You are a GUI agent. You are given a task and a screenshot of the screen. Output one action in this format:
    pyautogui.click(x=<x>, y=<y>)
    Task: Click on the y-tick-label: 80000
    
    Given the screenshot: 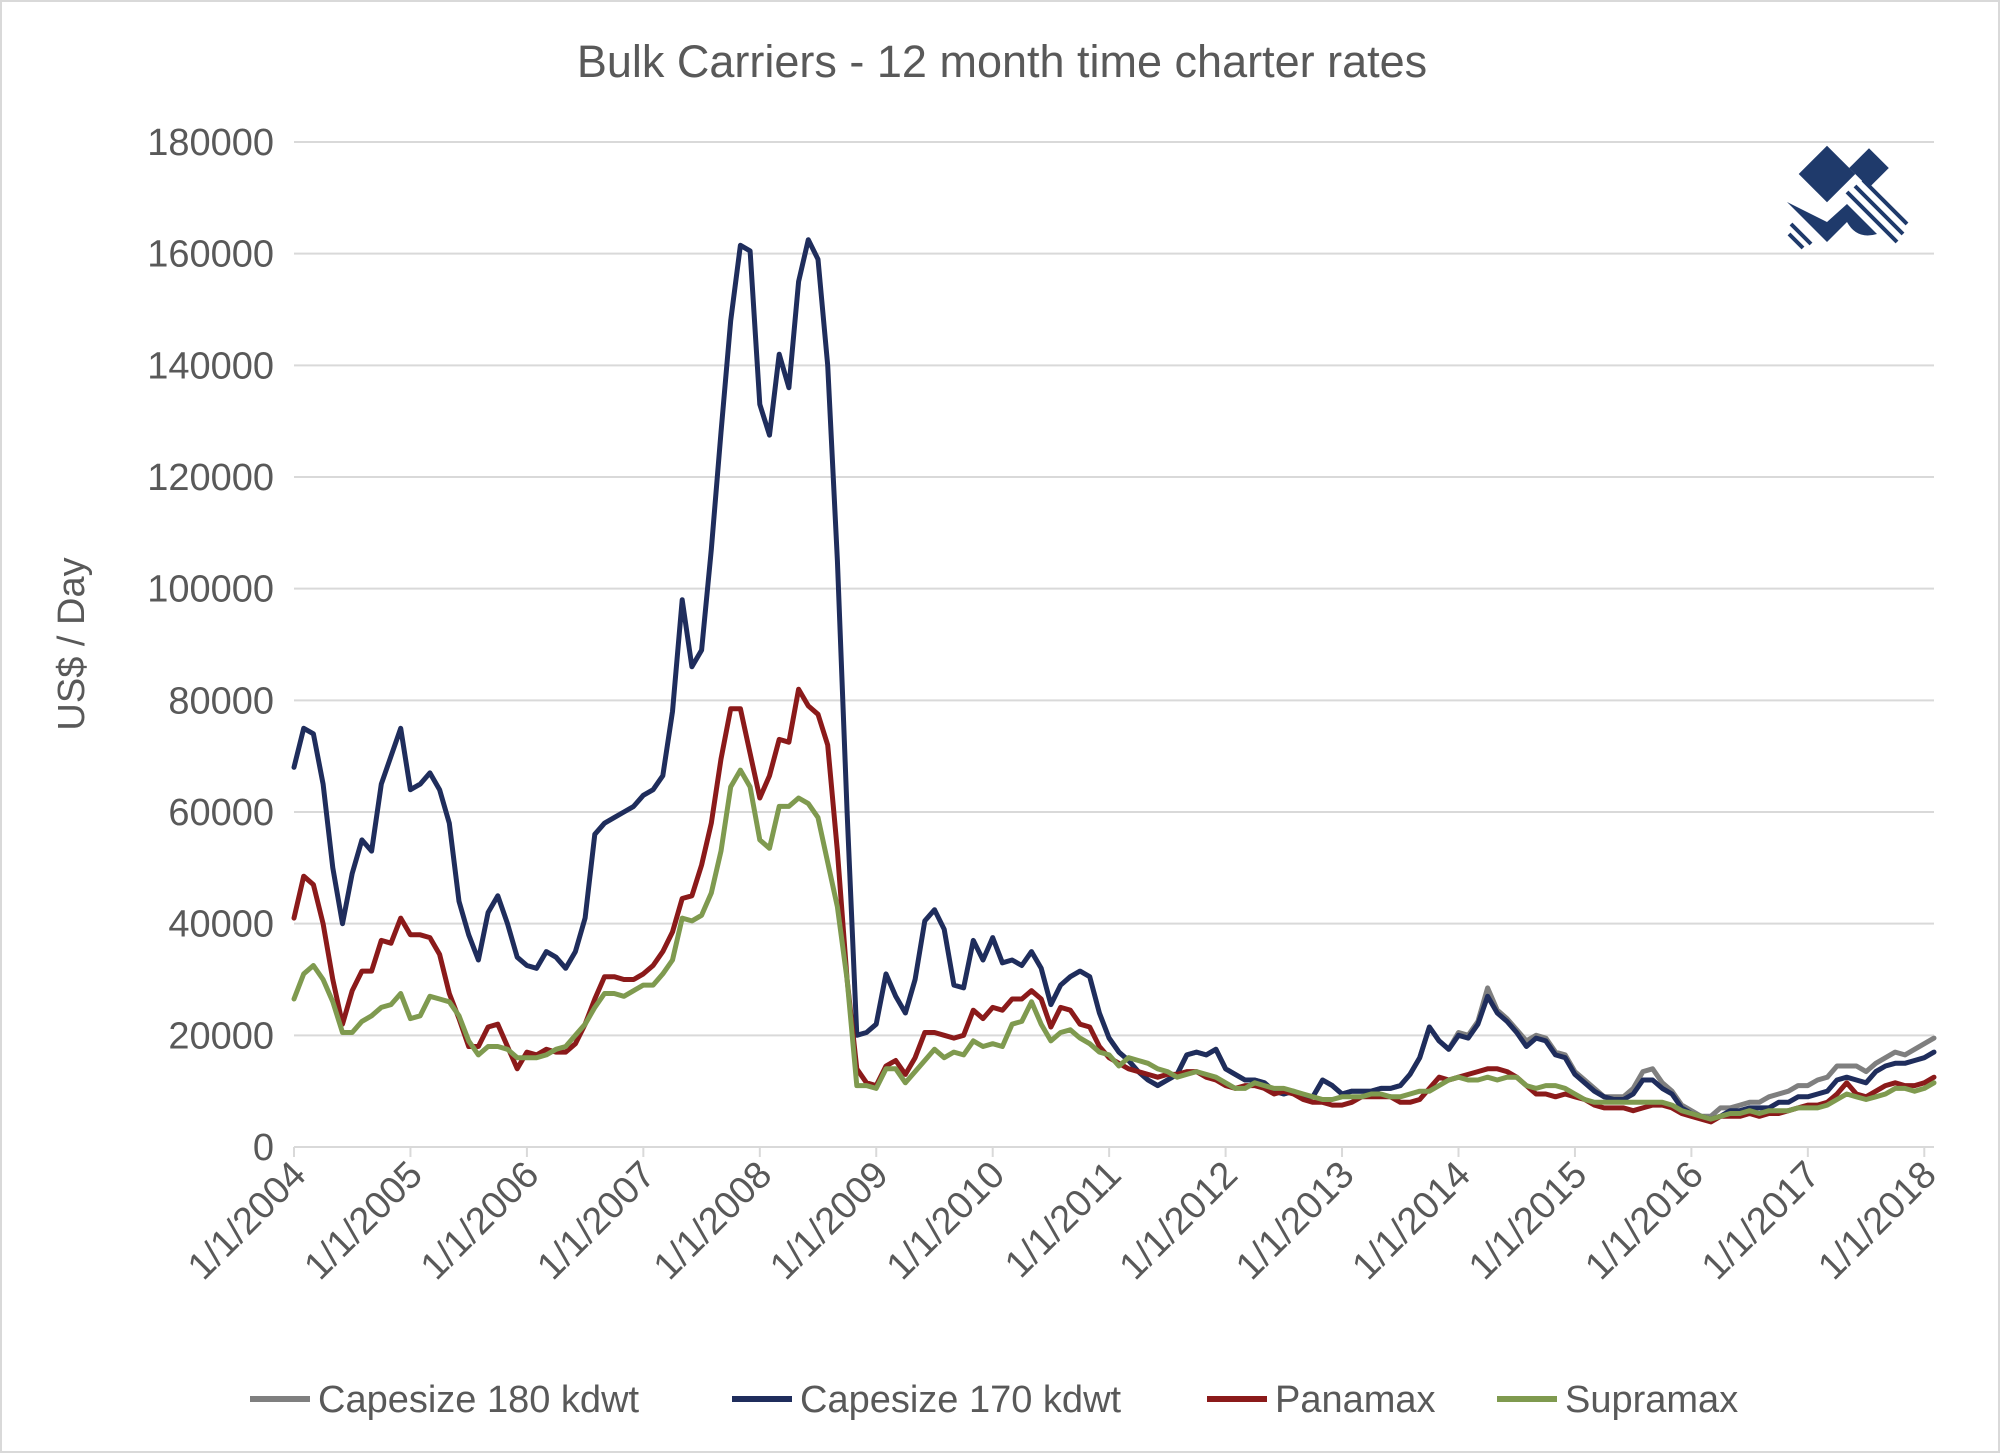 What is the action you would take?
    pyautogui.click(x=221, y=701)
    